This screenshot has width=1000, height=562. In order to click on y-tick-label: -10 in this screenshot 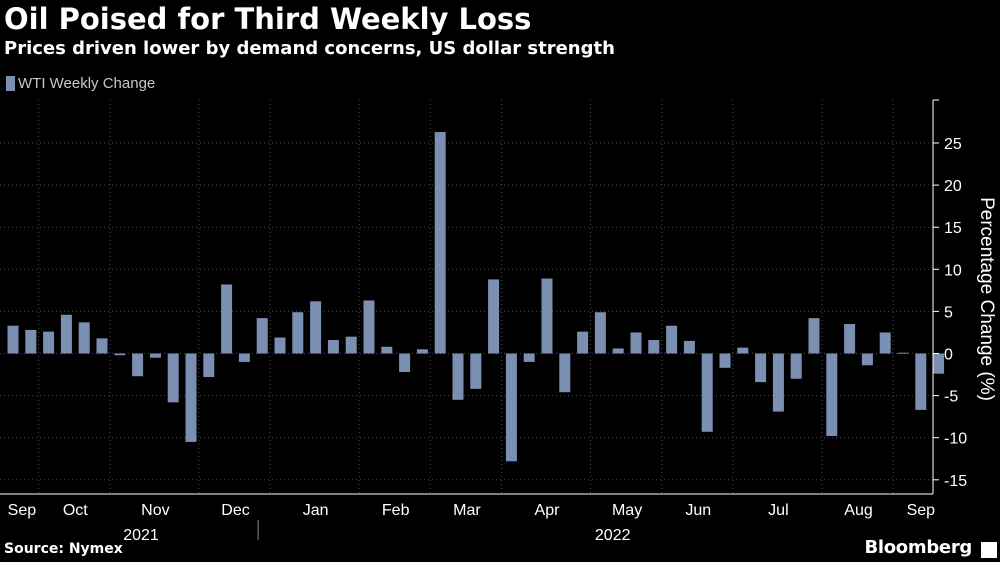, I will do `click(955, 439)`.